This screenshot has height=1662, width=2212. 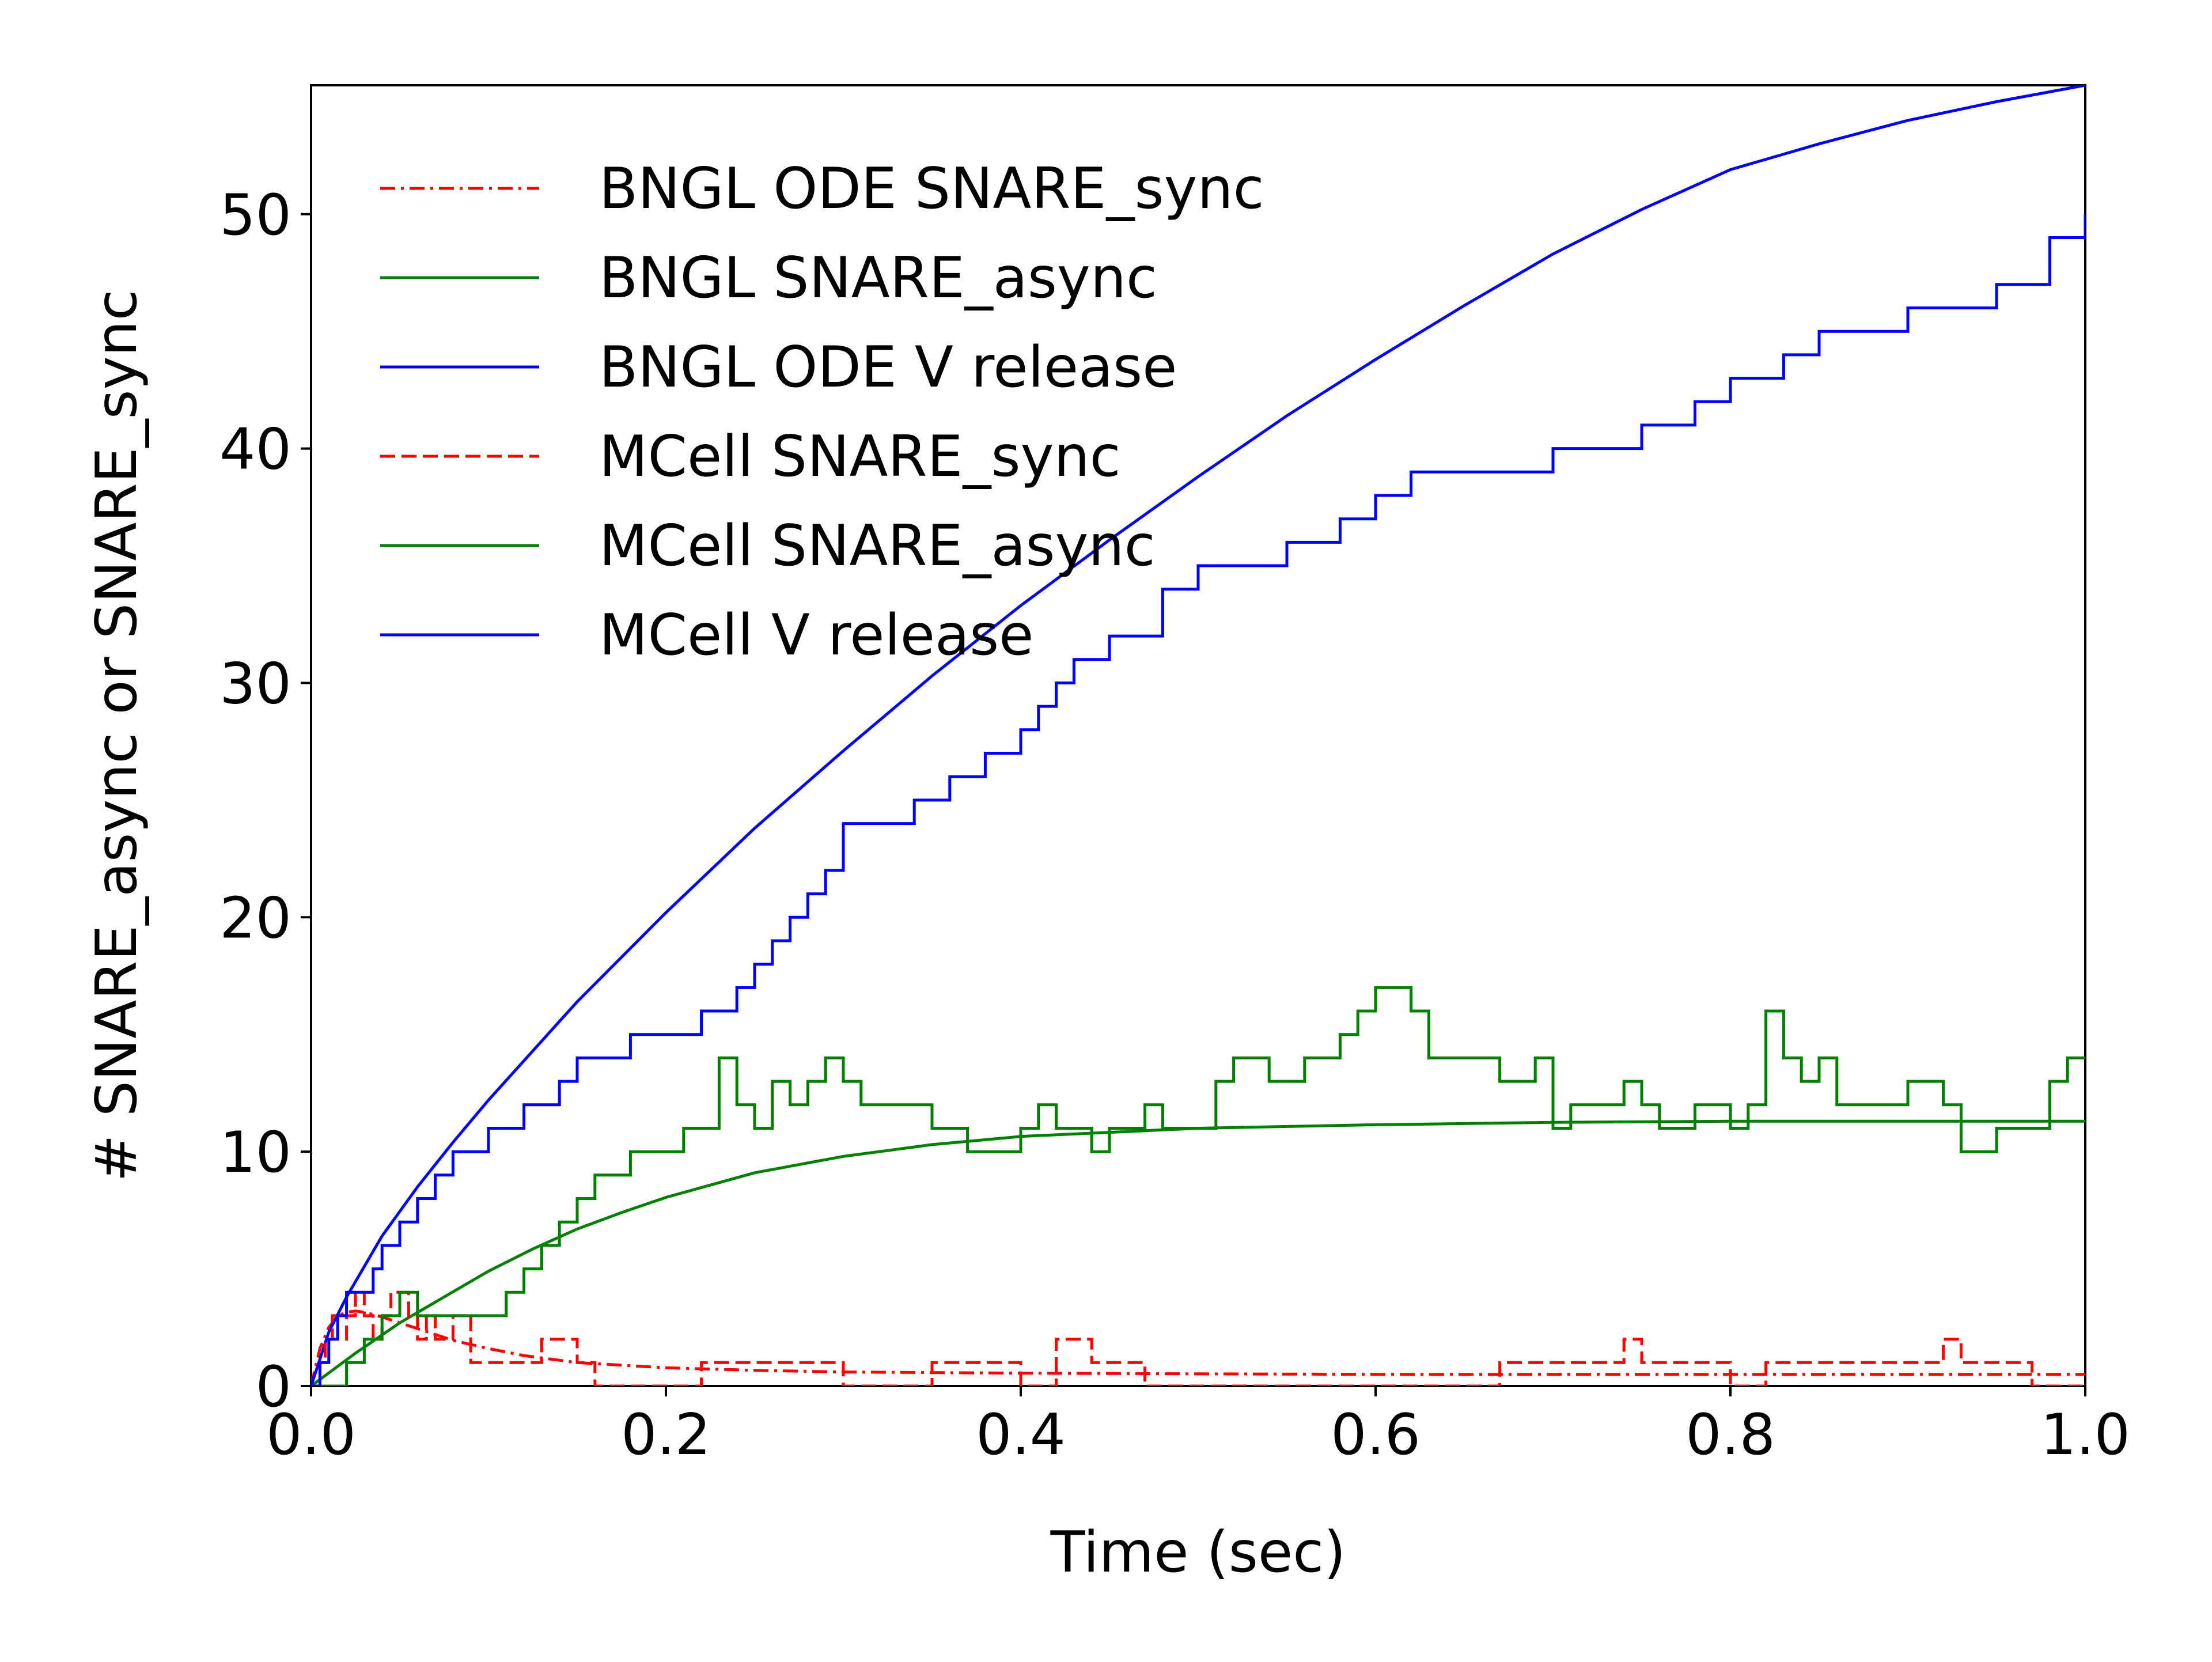 What do you see at coordinates (2085, 1435) in the screenshot?
I see `x-tick-label: 1.0` at bounding box center [2085, 1435].